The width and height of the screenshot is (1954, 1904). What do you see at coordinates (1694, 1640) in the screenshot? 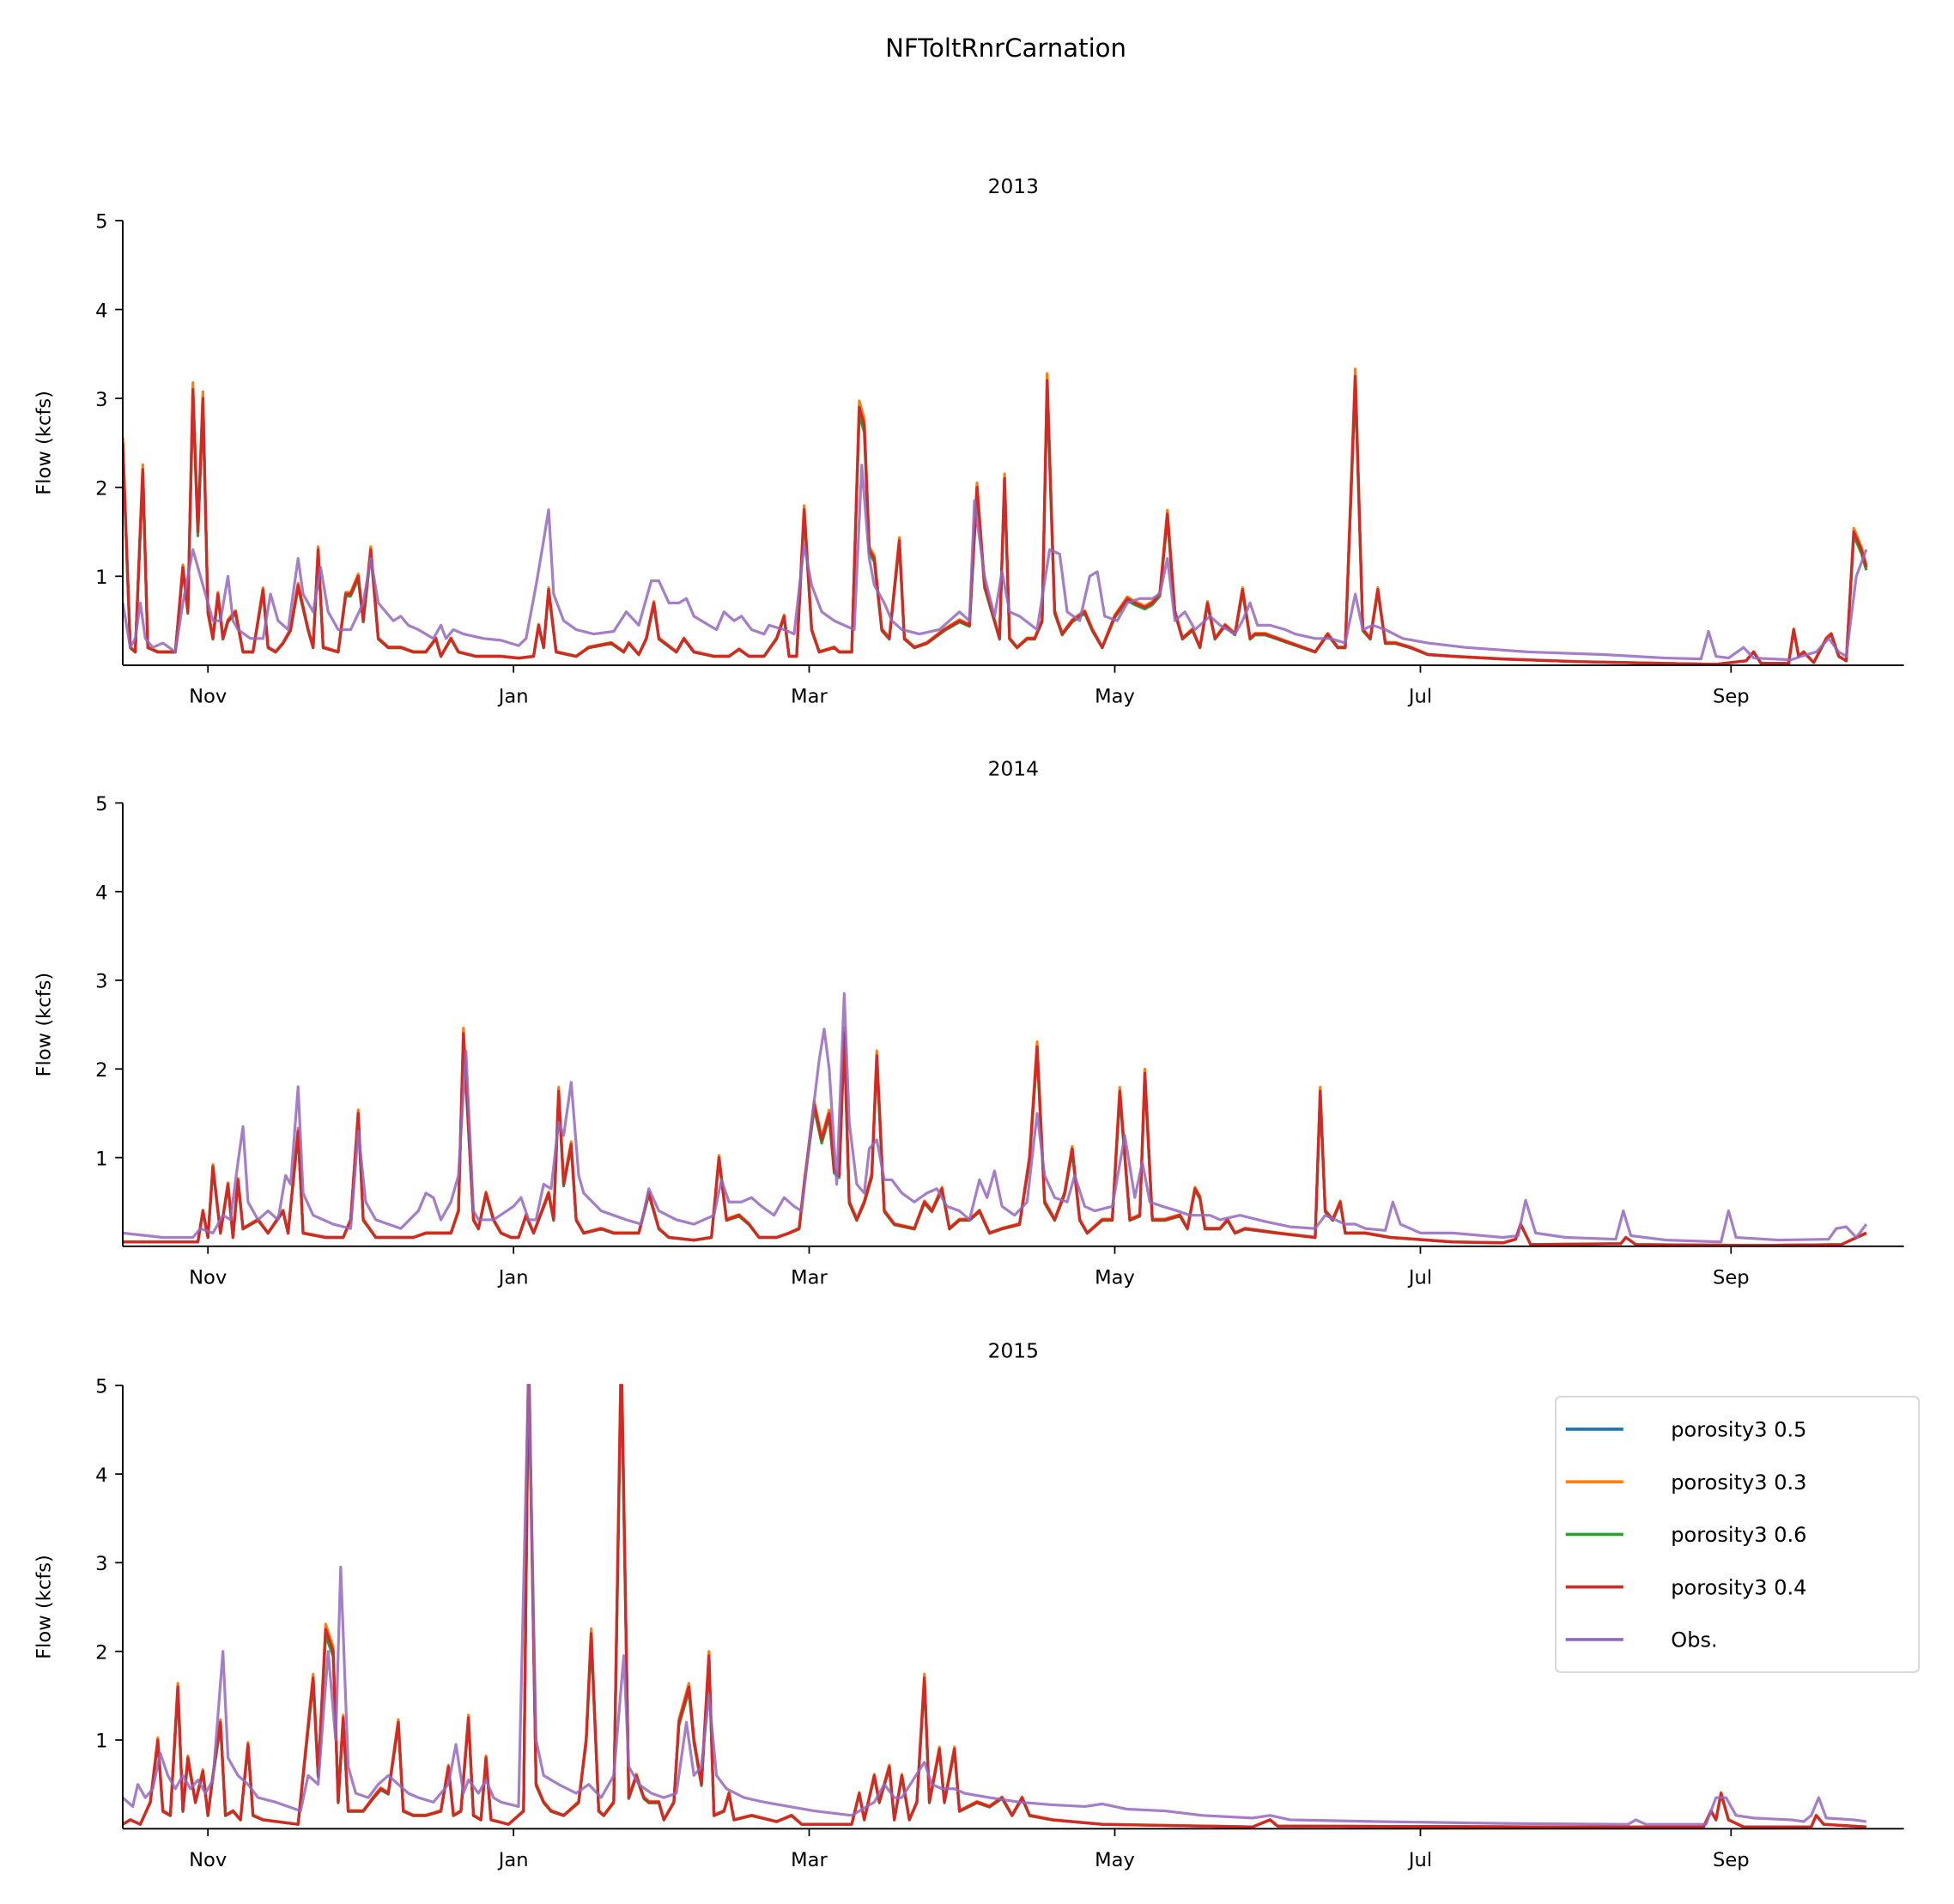
I see `legend-label: Obs.` at bounding box center [1694, 1640].